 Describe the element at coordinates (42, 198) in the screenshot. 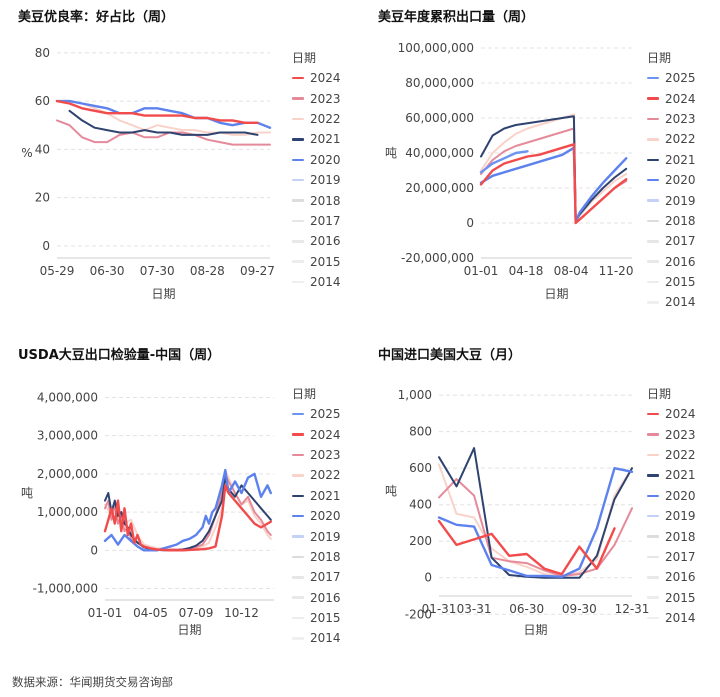

I see `y-tick-label: 20` at that location.